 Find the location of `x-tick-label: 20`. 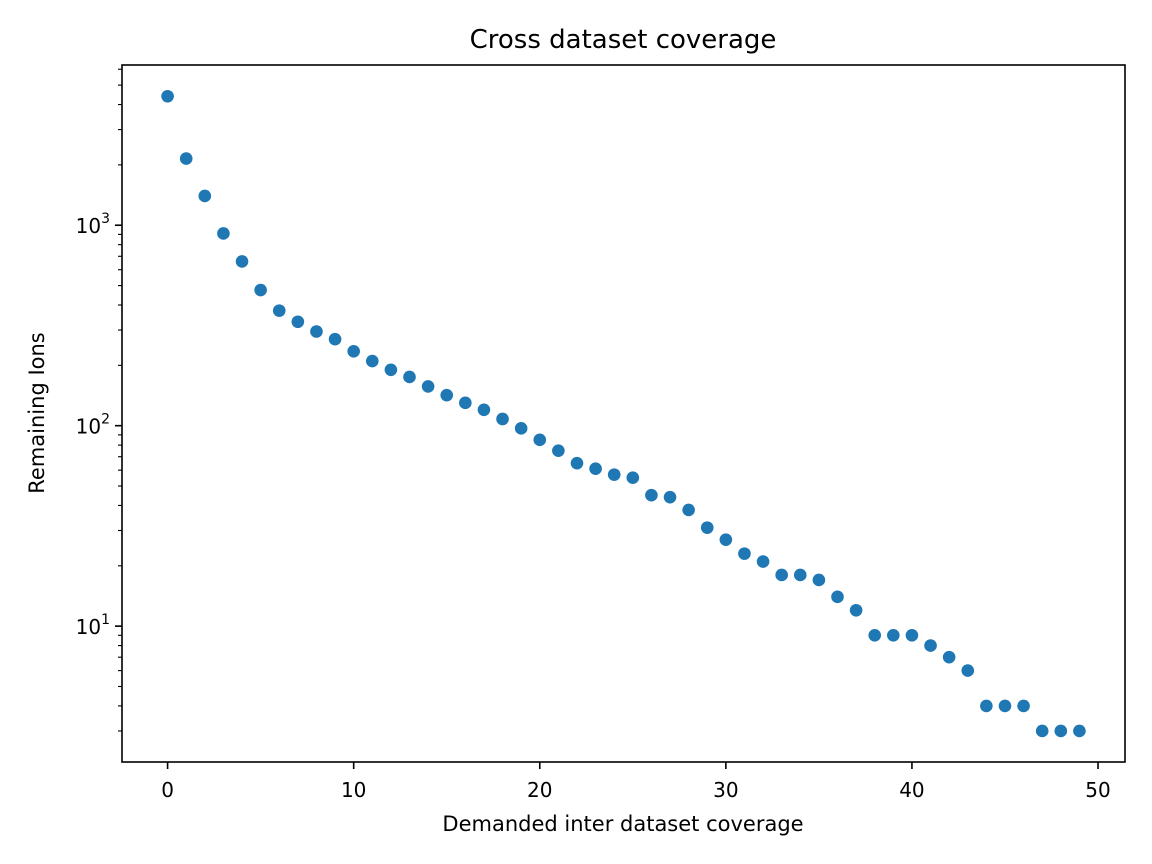

x-tick-label: 20 is located at coordinates (539, 790).